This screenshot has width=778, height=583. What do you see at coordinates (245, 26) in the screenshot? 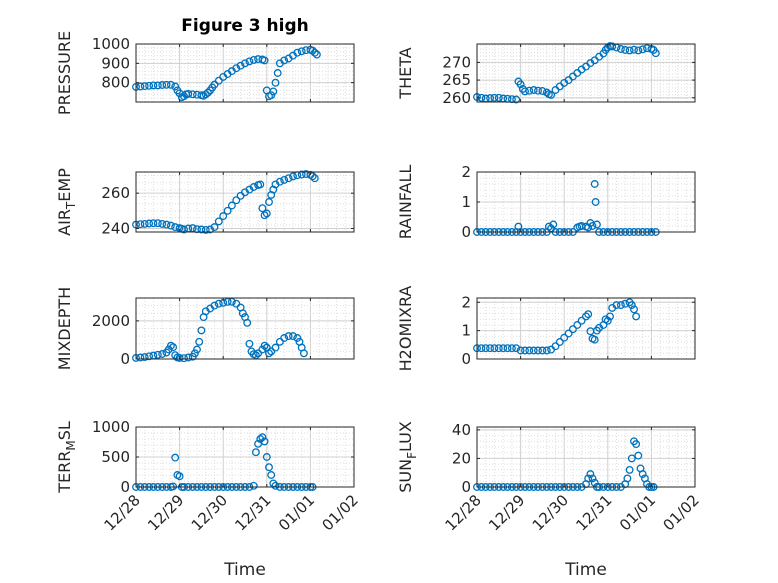
I see `figure-title: Figure 3 high` at bounding box center [245, 26].